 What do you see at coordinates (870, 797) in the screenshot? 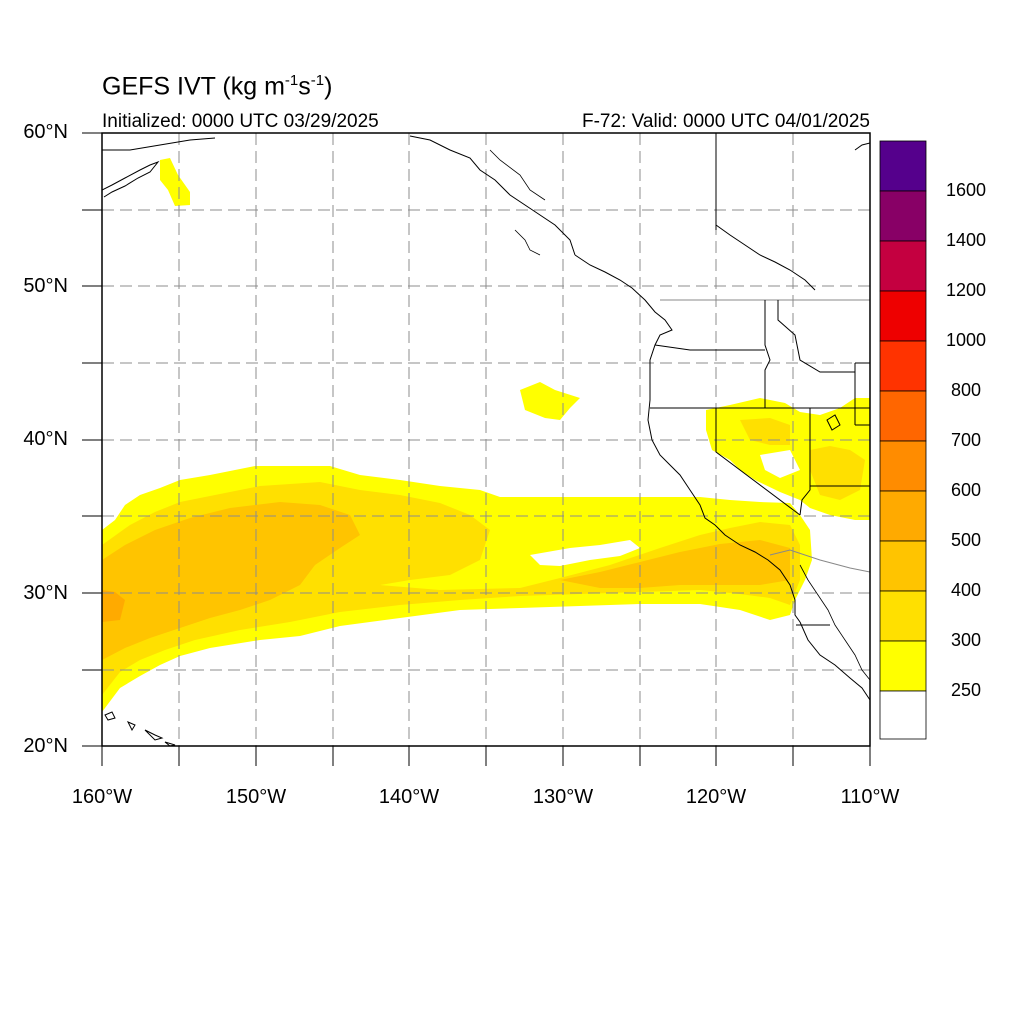
I see `lon-label-110w: 110°W` at bounding box center [870, 797].